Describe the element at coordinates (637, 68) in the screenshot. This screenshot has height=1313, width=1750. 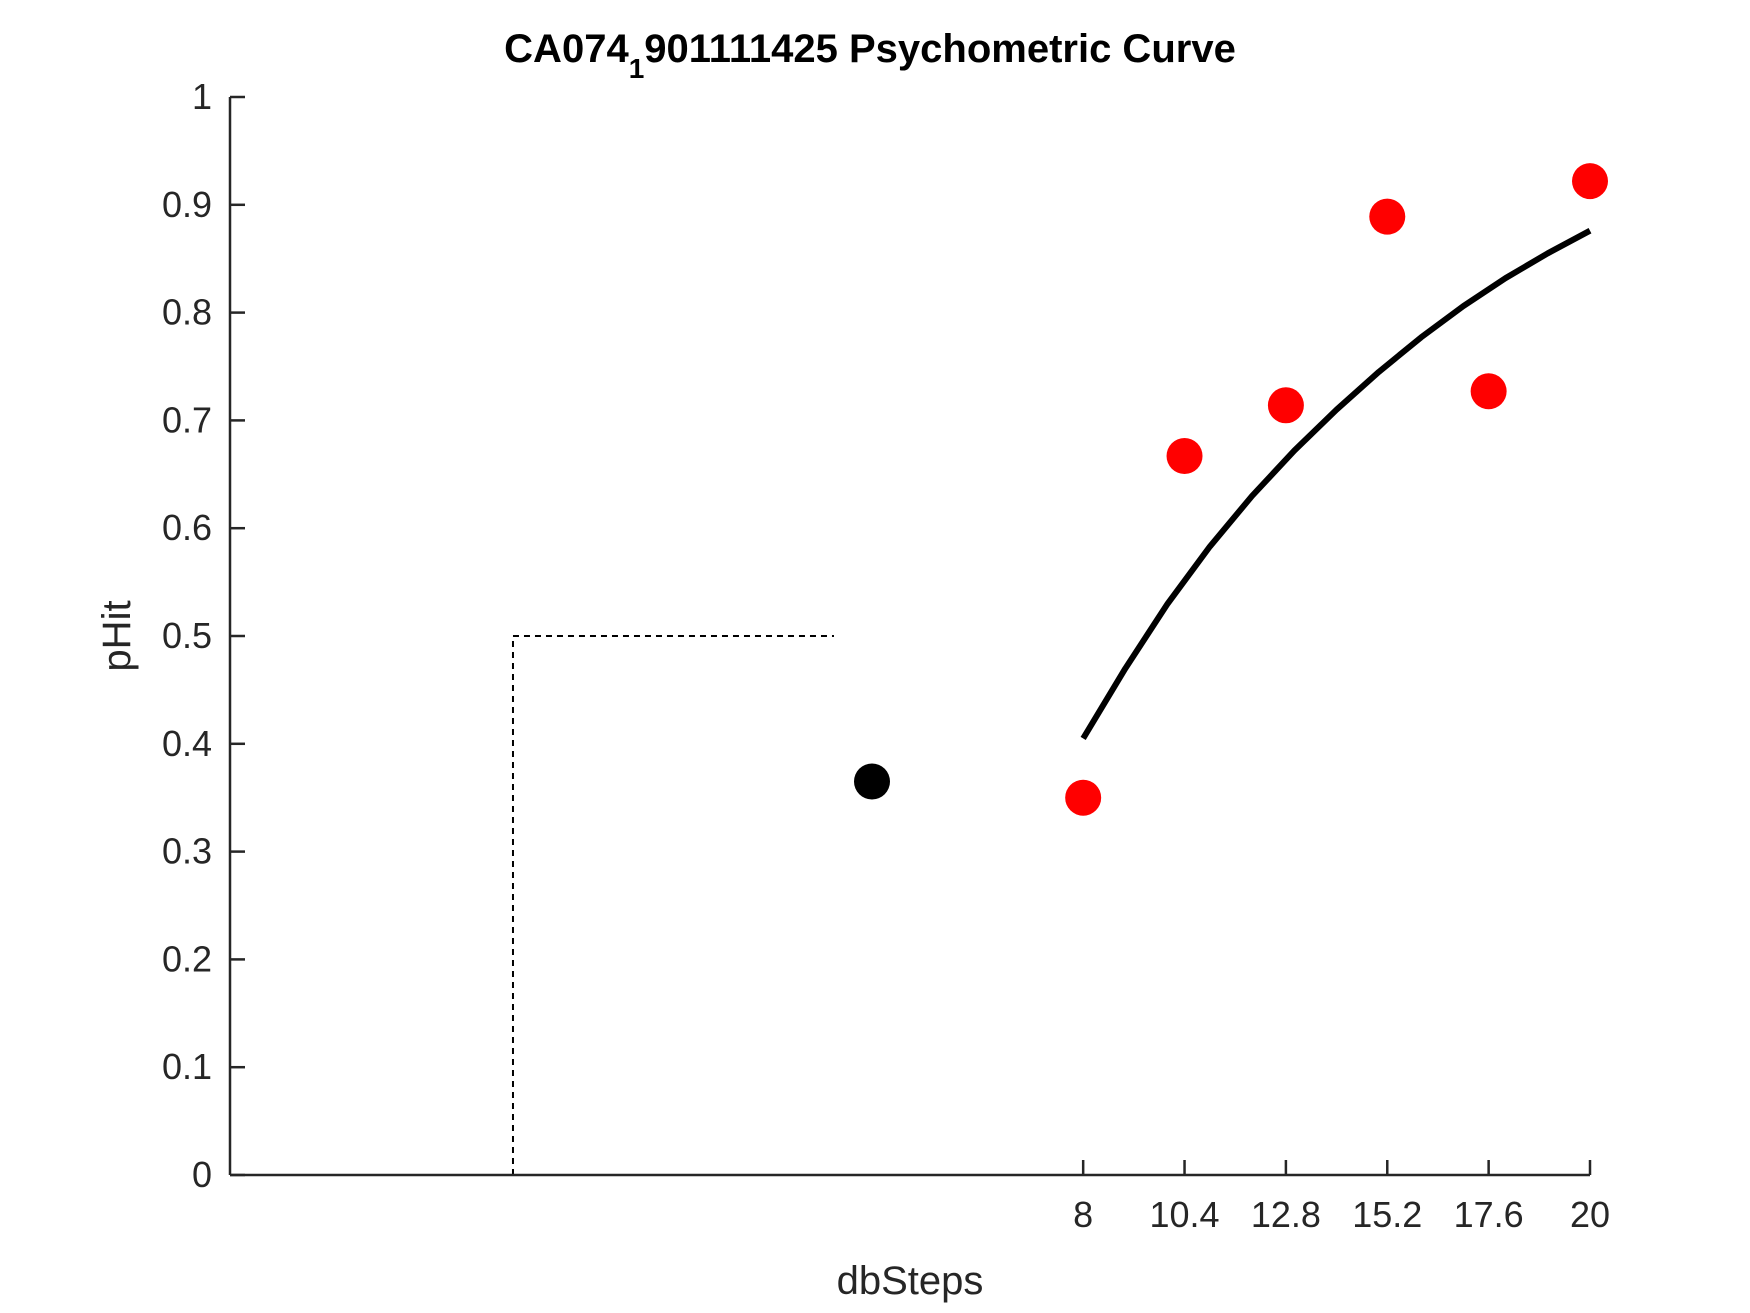
I see `chart-title-subscript: 1` at that location.